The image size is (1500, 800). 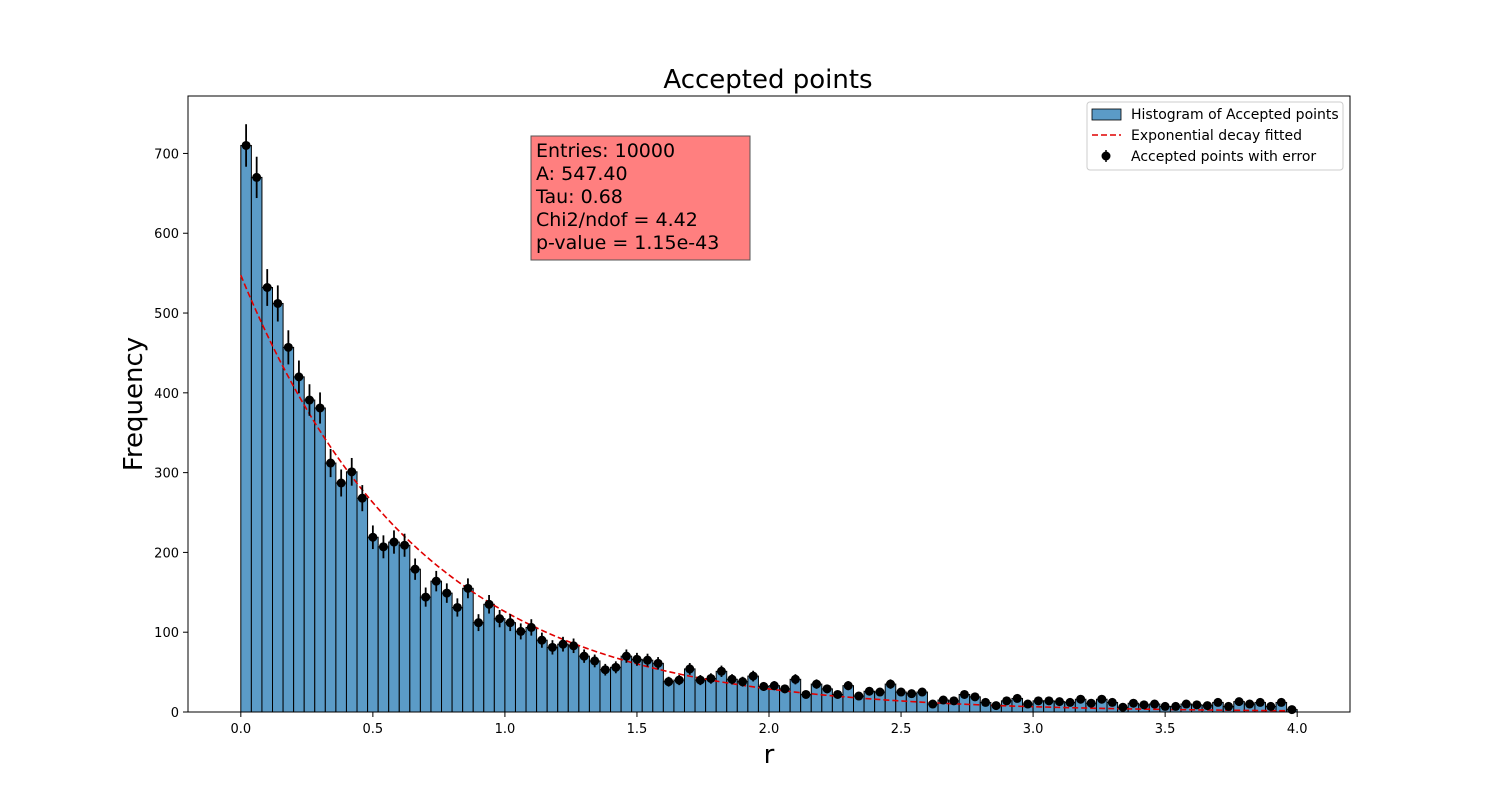 What do you see at coordinates (166, 314) in the screenshot?
I see `y-tick-label: 500` at bounding box center [166, 314].